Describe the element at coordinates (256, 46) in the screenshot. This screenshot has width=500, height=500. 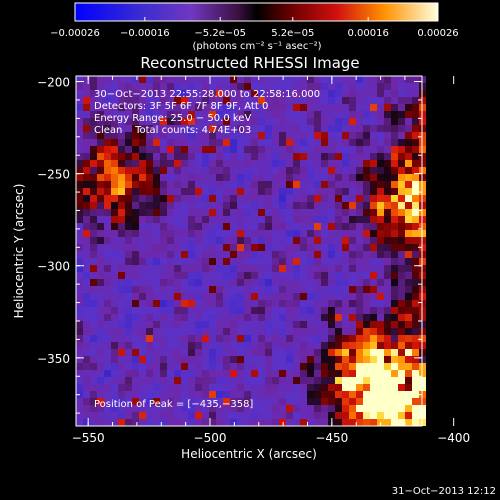
I see `colorbar-units: (photons cm⁻² s⁻¹ asec⁻²)` at that location.